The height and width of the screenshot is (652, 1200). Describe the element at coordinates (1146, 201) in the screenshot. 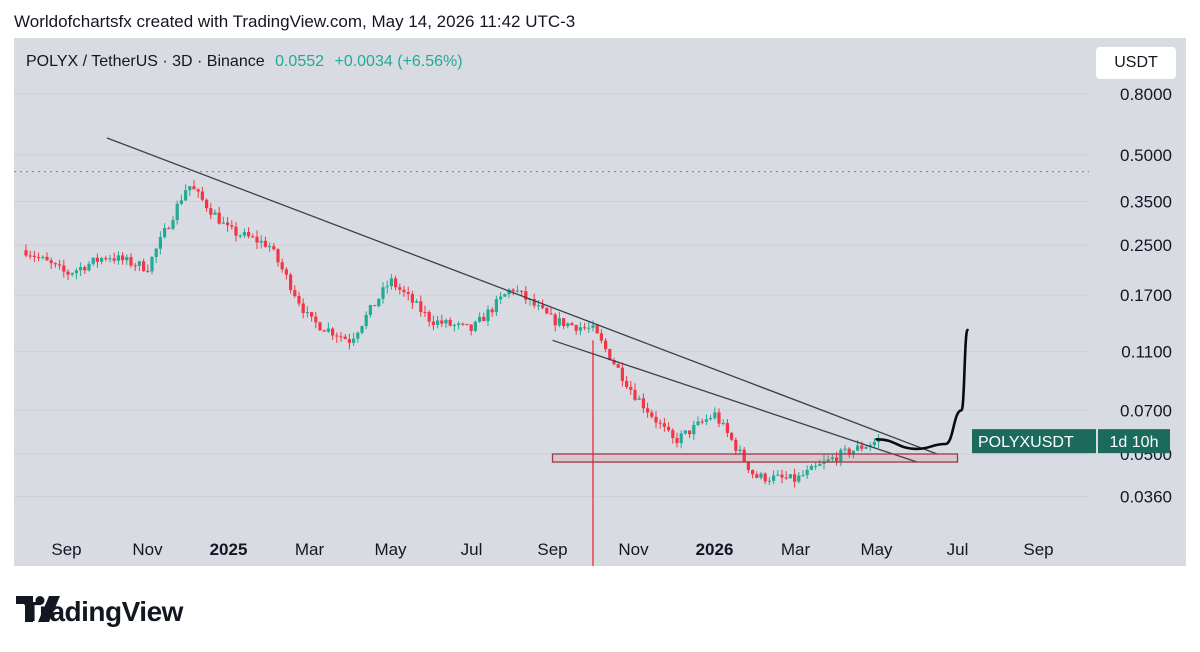

I see `y-tick-label: 0.3500` at that location.